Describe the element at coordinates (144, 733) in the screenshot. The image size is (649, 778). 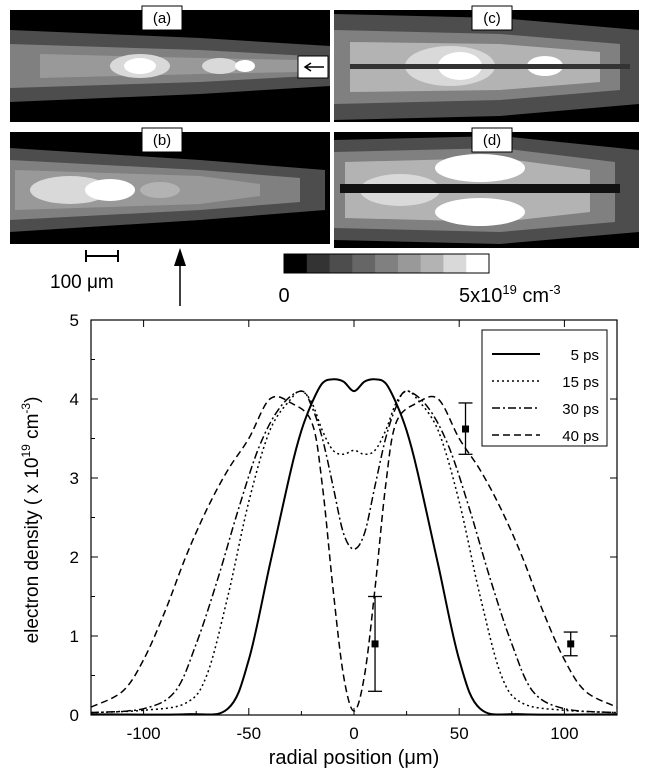
I see `x-tick-label: -100` at that location.